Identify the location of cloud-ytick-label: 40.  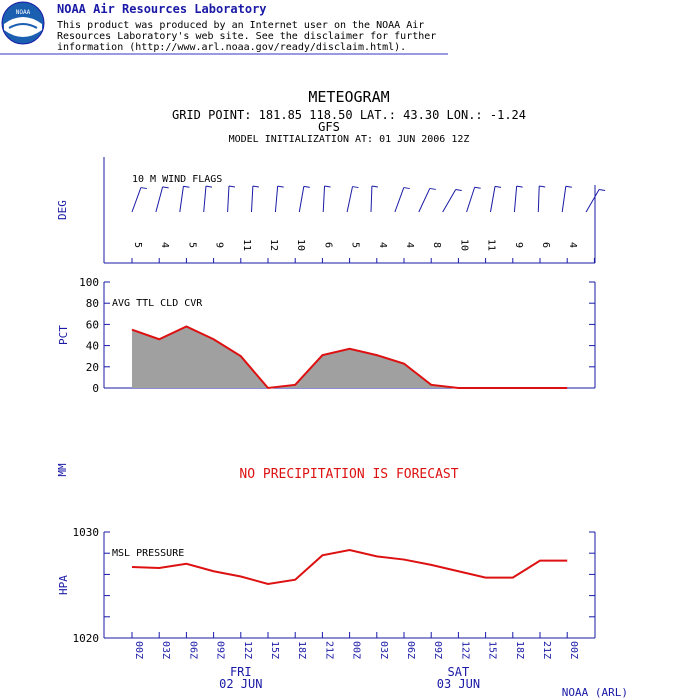
(92, 346).